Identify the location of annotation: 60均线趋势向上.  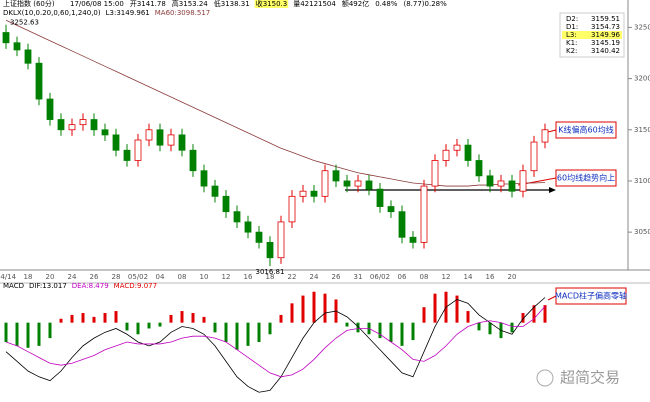
(586, 178).